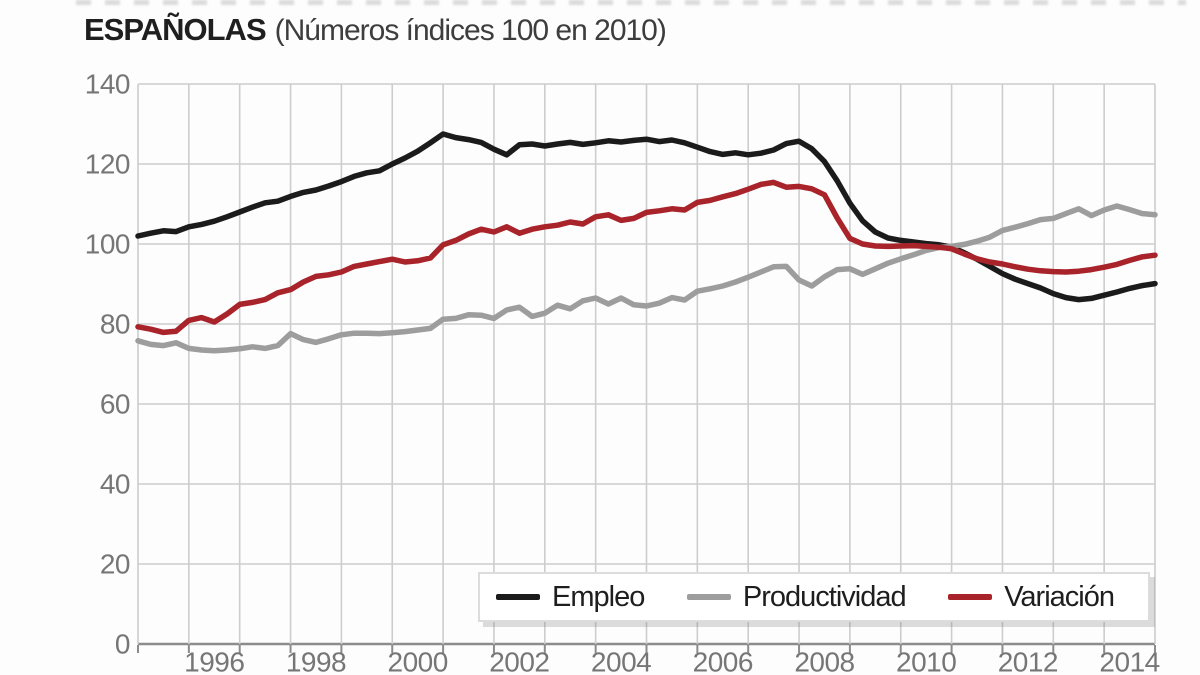 This screenshot has width=1200, height=675. What do you see at coordinates (708, 597) in the screenshot?
I see `productividad-line-swatch` at bounding box center [708, 597].